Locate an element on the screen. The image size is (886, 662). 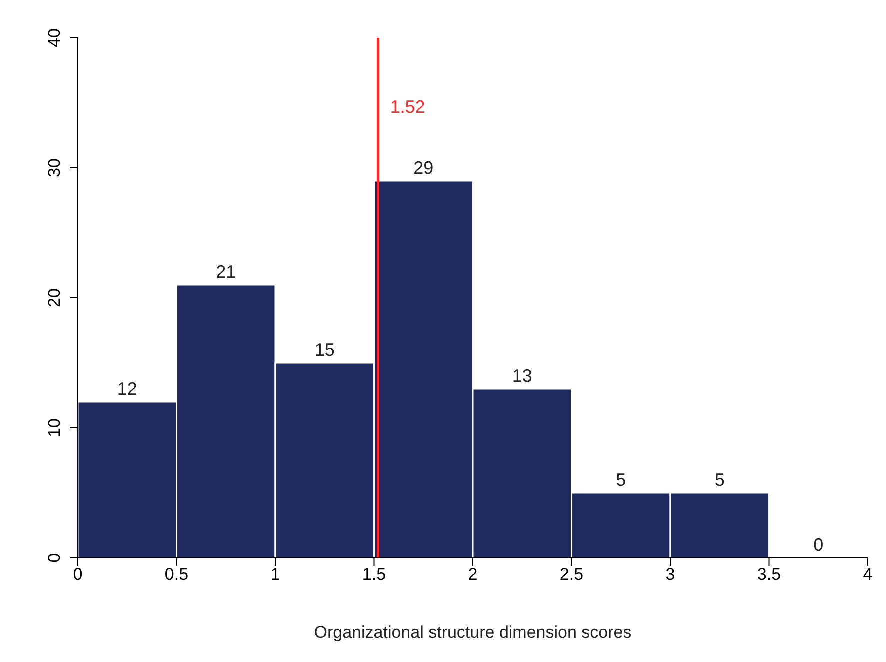
y-tick-label: 20 is located at coordinates (54, 298).